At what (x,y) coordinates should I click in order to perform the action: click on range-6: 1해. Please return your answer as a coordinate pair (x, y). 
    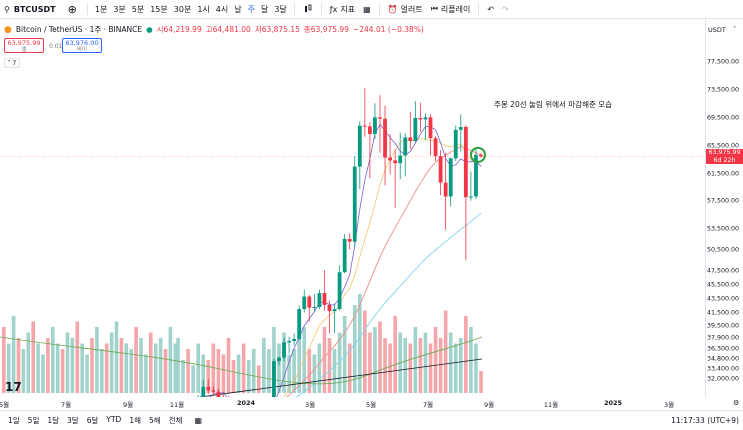
    Looking at the image, I should click on (135, 420).